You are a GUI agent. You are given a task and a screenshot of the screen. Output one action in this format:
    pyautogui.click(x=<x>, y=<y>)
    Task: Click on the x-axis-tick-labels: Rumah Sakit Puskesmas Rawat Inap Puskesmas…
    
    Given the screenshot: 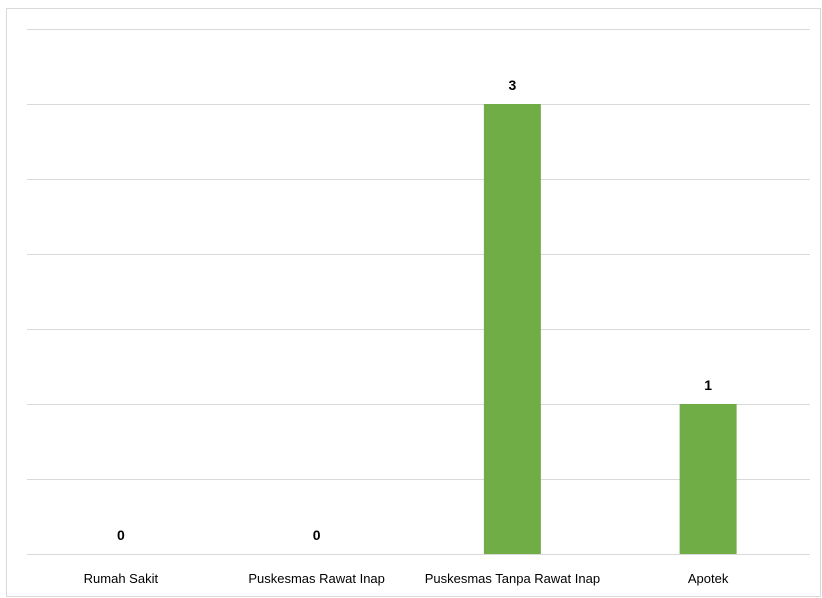 What is the action you would take?
    pyautogui.click(x=406, y=578)
    